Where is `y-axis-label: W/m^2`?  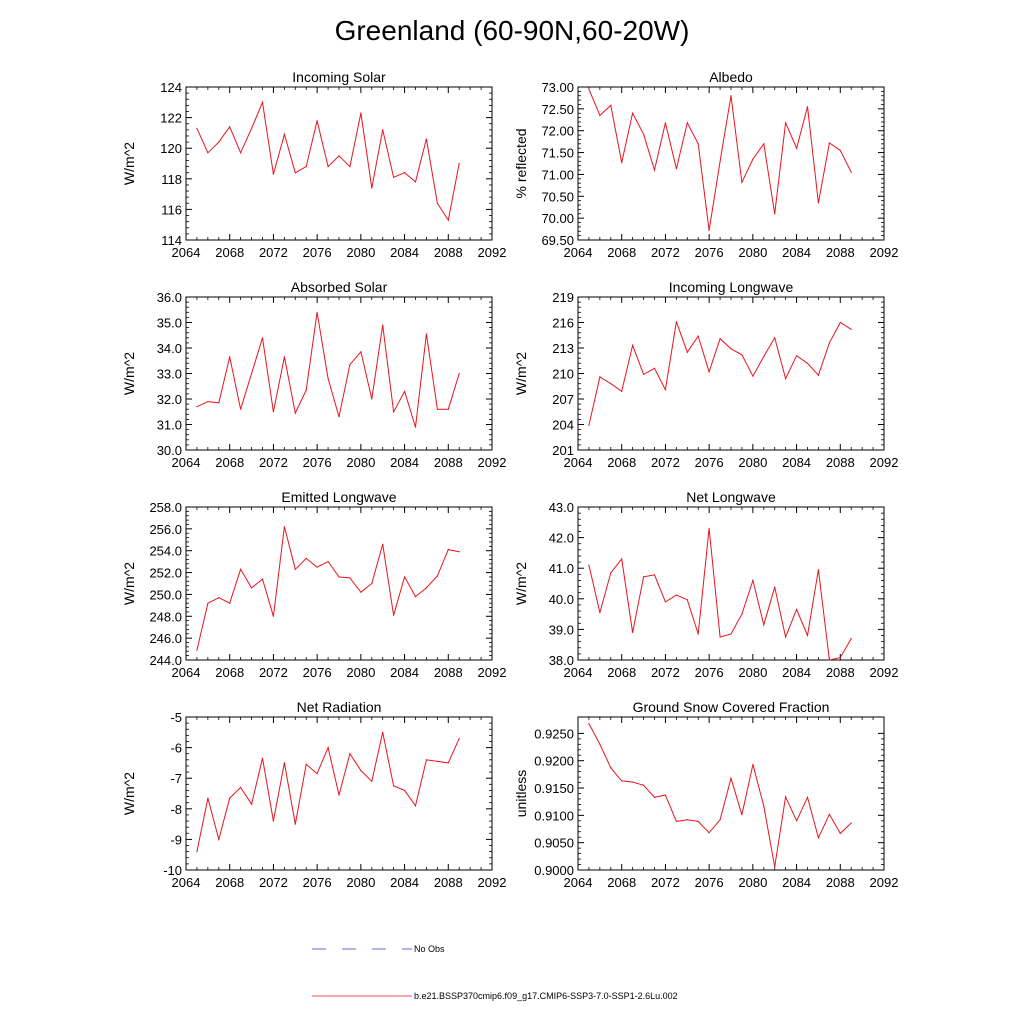
y-axis-label: W/m^2 is located at coordinates (129, 373).